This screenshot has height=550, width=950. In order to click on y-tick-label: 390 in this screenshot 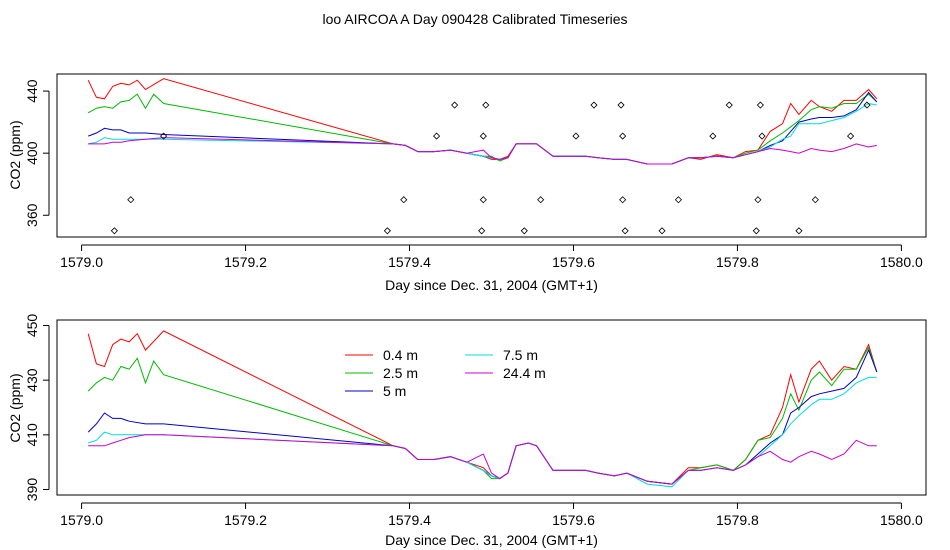, I will do `click(32, 490)`.